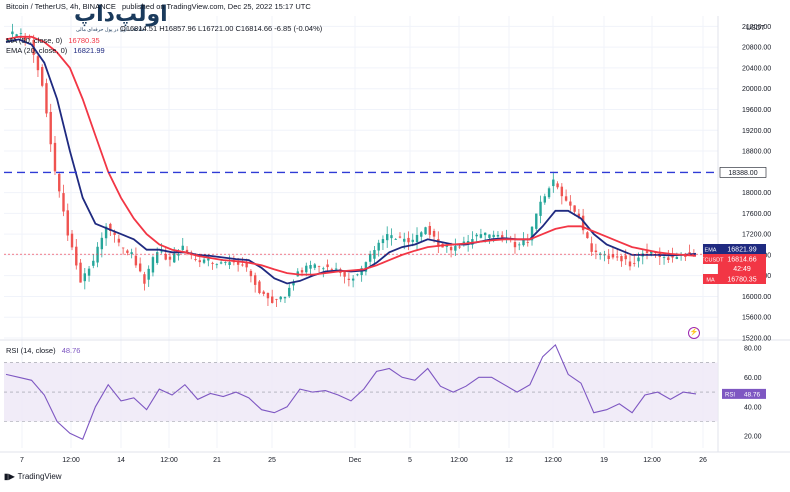  I want to click on price-tick-label: 18800.00, so click(756, 152).